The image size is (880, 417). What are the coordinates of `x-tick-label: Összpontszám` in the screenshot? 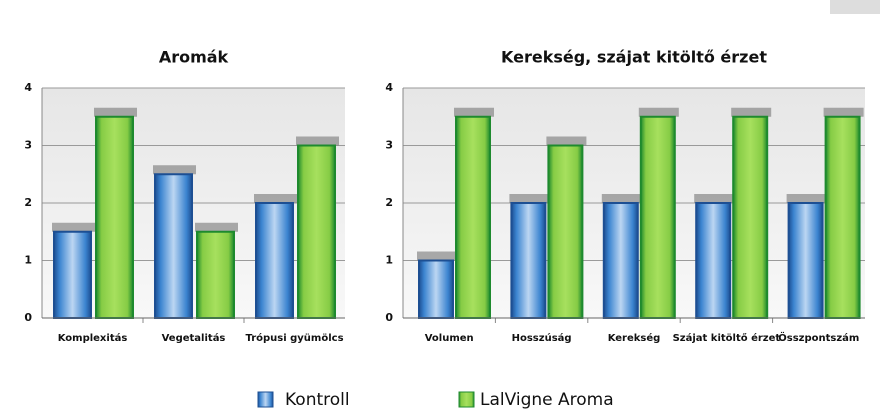 It's located at (818, 337).